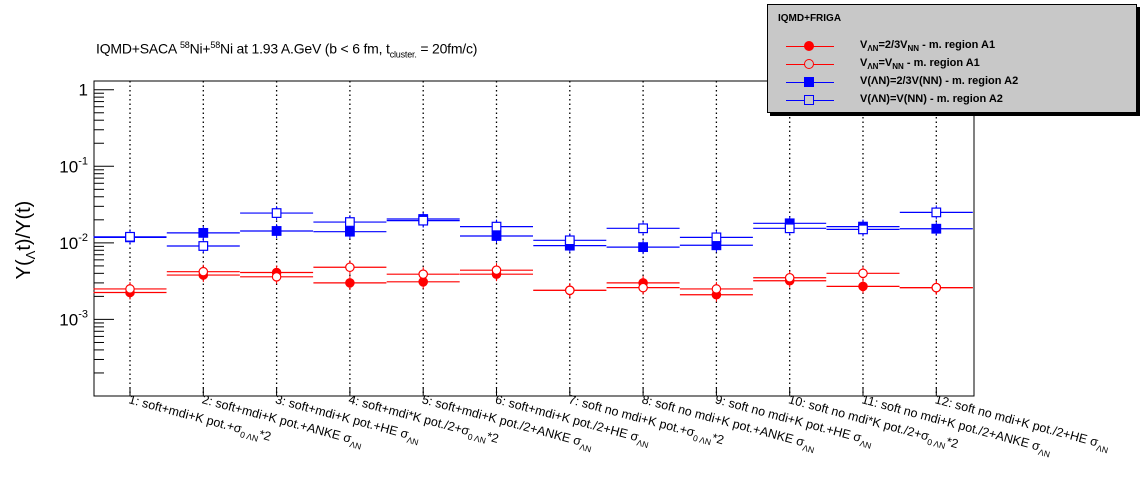 The width and height of the screenshot is (1143, 486). I want to click on legend-entry: VΛN=2/3VNN - m. region A1, so click(952, 46).